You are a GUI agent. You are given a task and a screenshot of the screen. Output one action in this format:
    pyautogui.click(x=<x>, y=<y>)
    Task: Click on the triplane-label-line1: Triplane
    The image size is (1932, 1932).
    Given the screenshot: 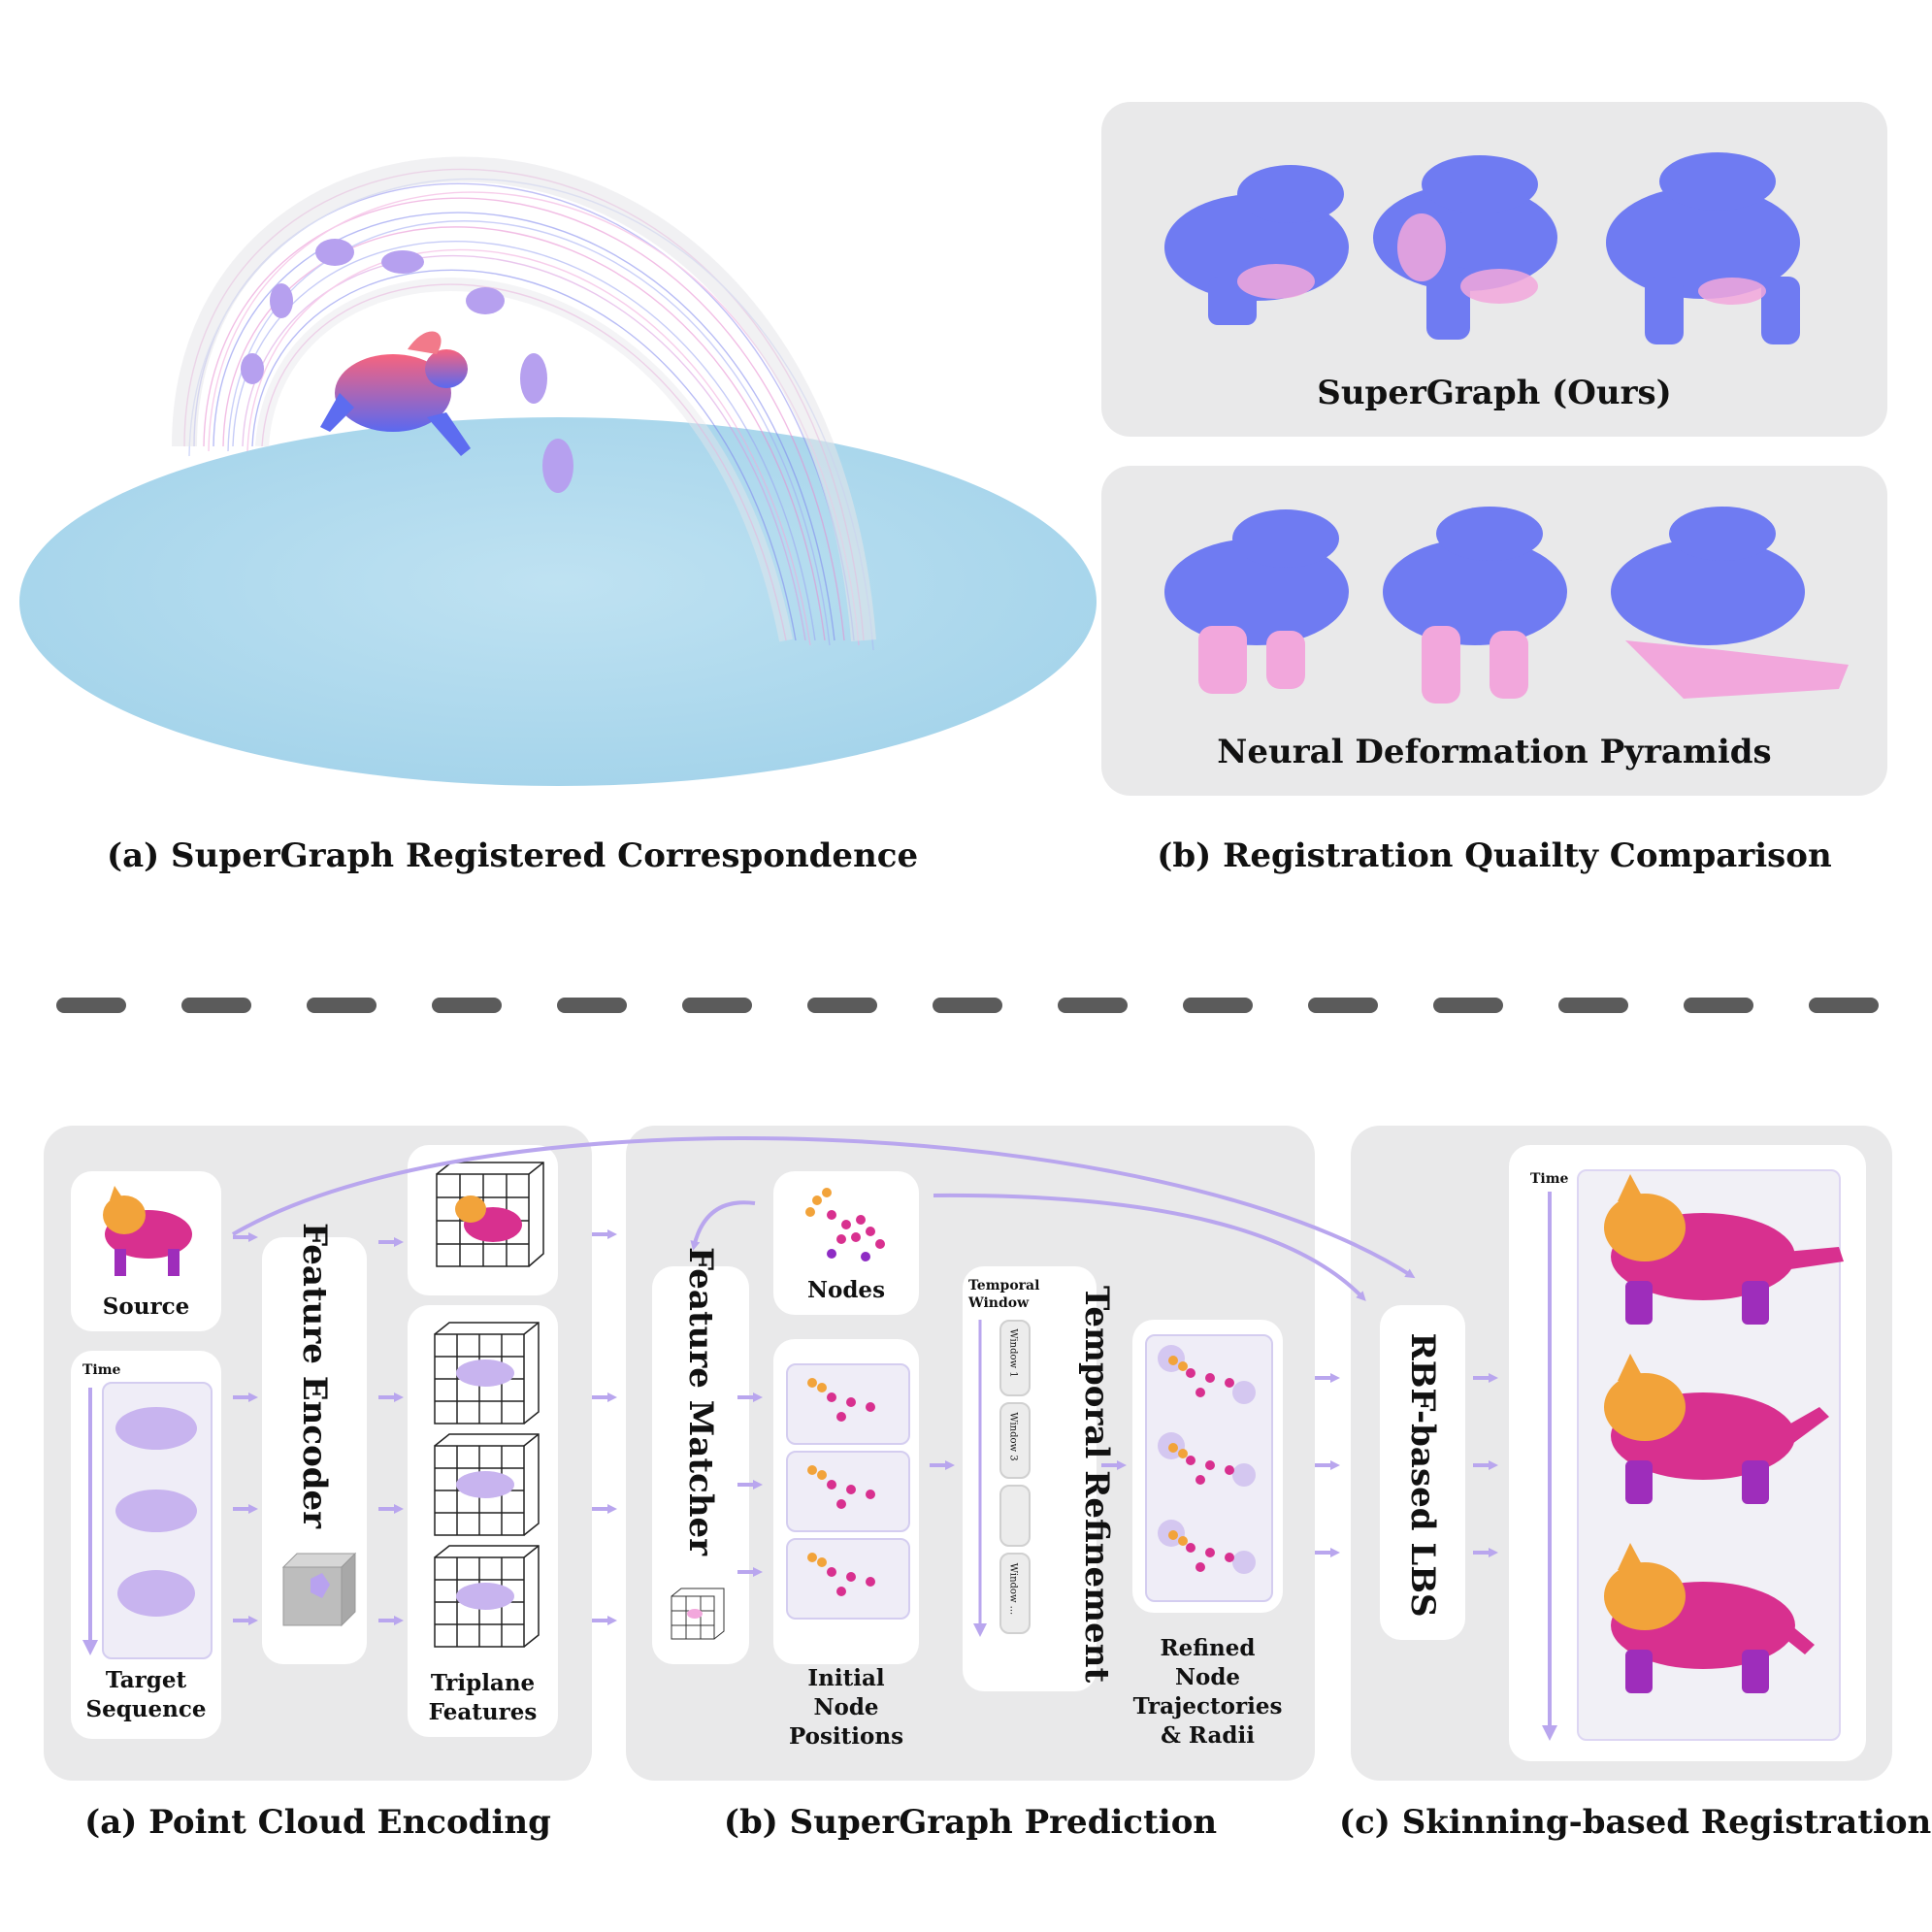 What is the action you would take?
    pyautogui.click(x=483, y=1683)
    